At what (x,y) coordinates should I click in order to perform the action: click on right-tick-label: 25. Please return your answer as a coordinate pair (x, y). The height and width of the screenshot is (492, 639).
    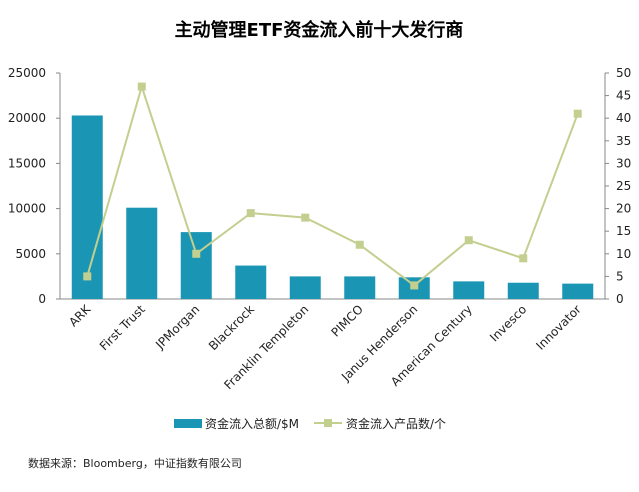
    Looking at the image, I should click on (623, 186).